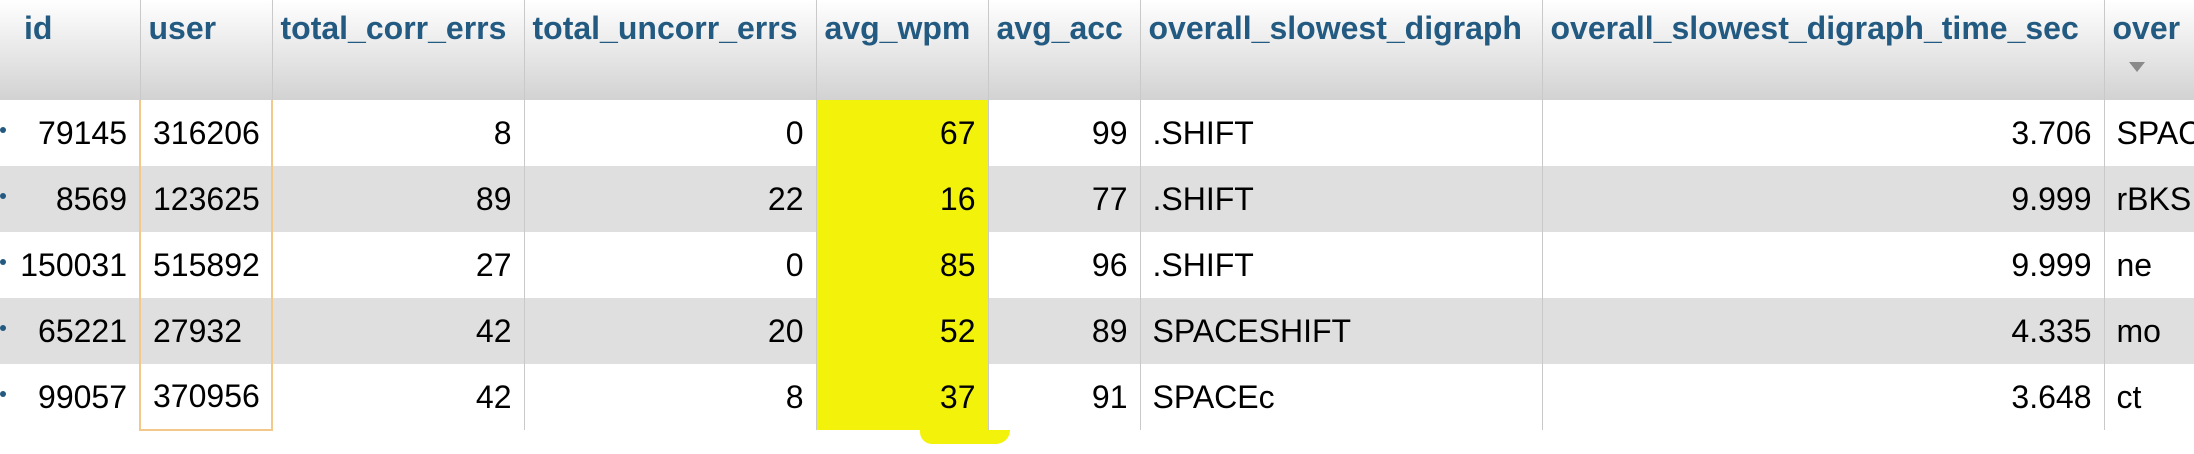 The width and height of the screenshot is (2194, 454). Describe the element at coordinates (1341, 50) in the screenshot. I see `column-header-overall-slowest-digraph: overall_slowest_digraph` at that location.